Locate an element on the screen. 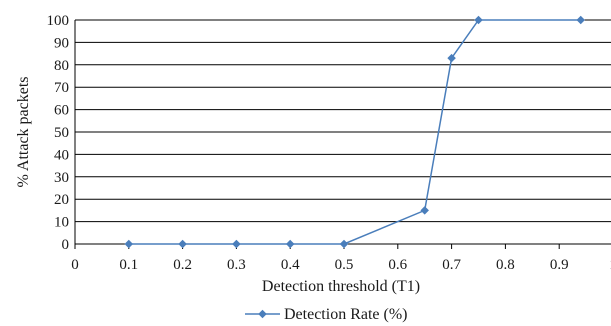 Image resolution: width=611 pixels, height=326 pixels. y-axis-title: % Attack packets is located at coordinates (23, 131).